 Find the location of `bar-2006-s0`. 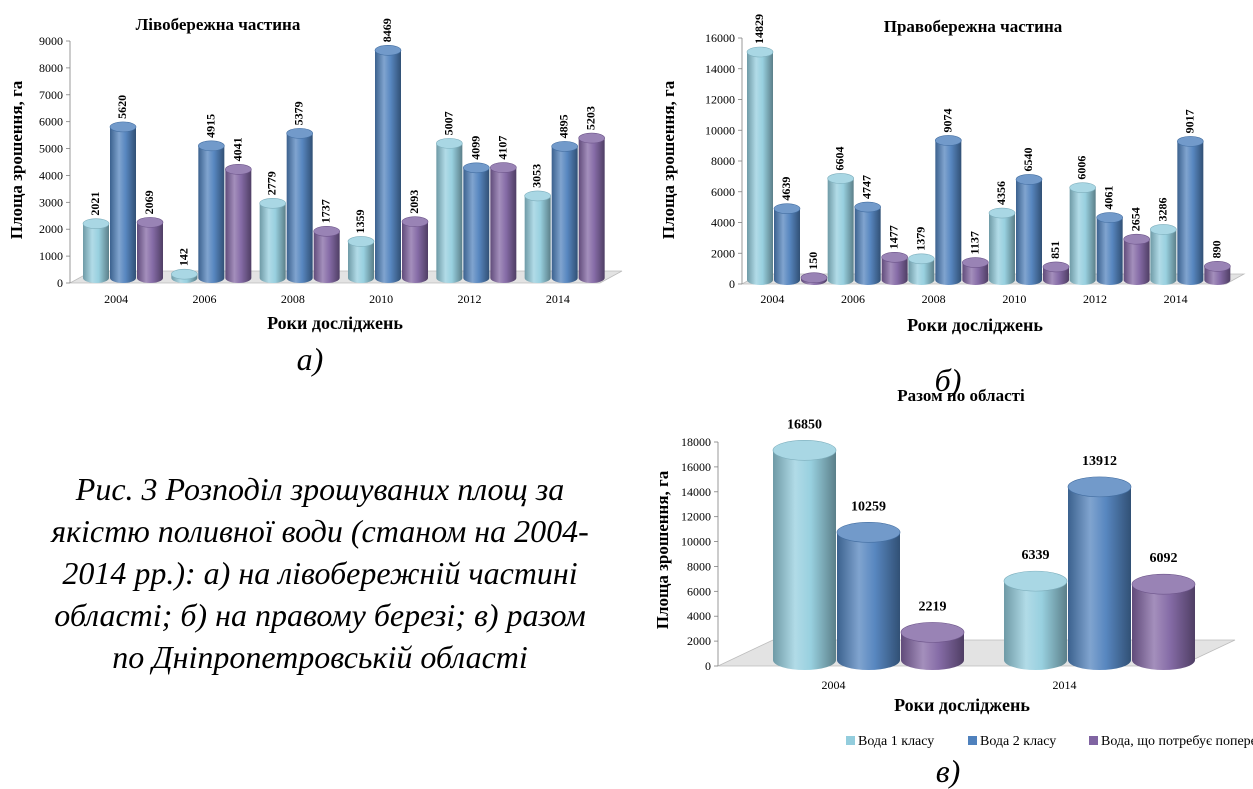

bar-2006-s0 is located at coordinates (184, 275).